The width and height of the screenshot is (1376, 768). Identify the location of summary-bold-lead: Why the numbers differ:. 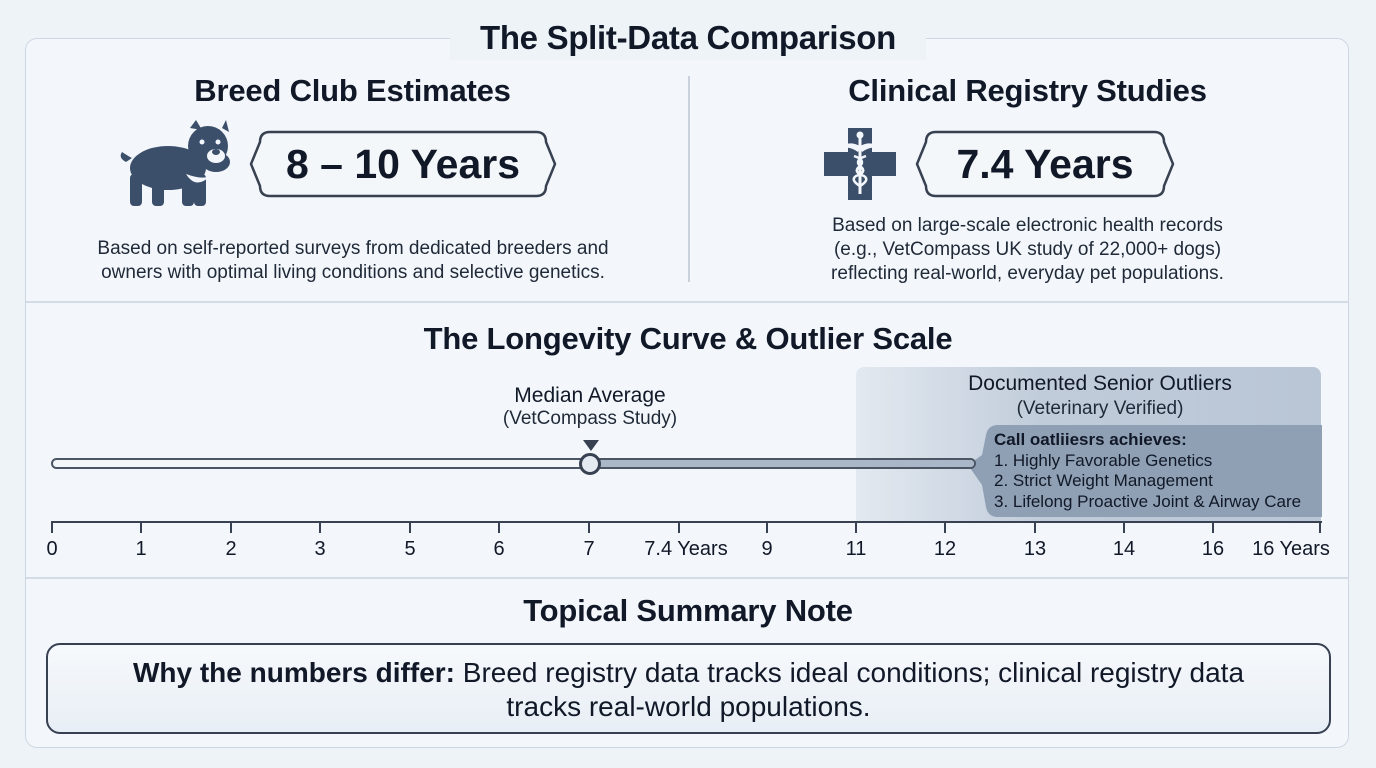
(293, 672).